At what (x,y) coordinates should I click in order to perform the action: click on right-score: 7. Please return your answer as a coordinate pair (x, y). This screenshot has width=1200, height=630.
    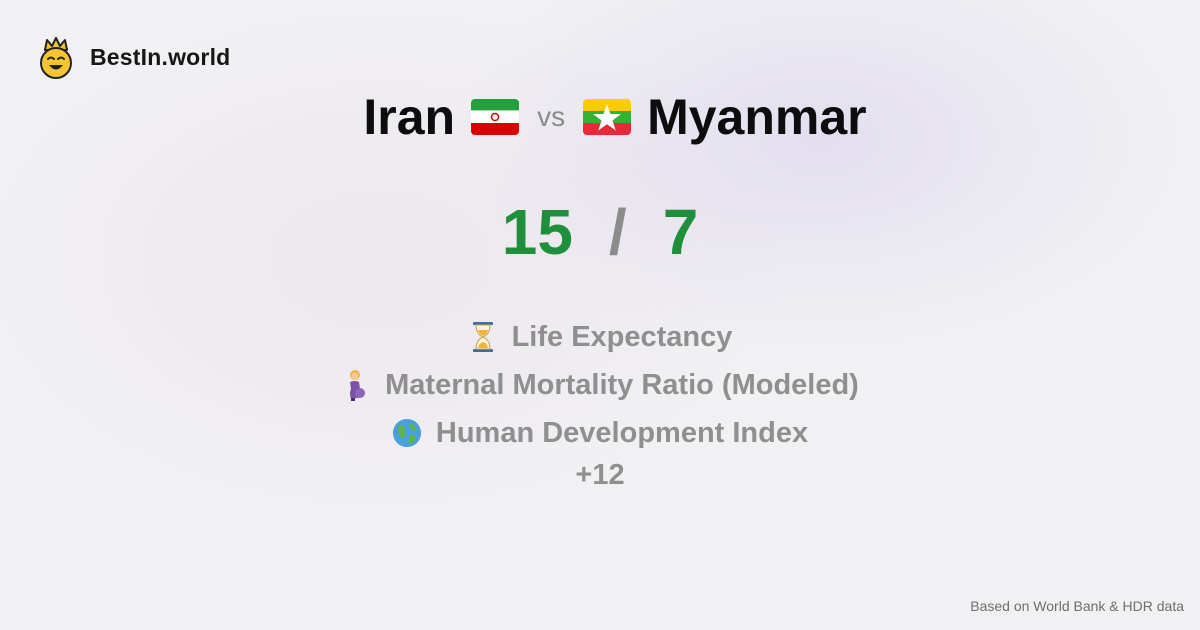
    Looking at the image, I should click on (680, 232).